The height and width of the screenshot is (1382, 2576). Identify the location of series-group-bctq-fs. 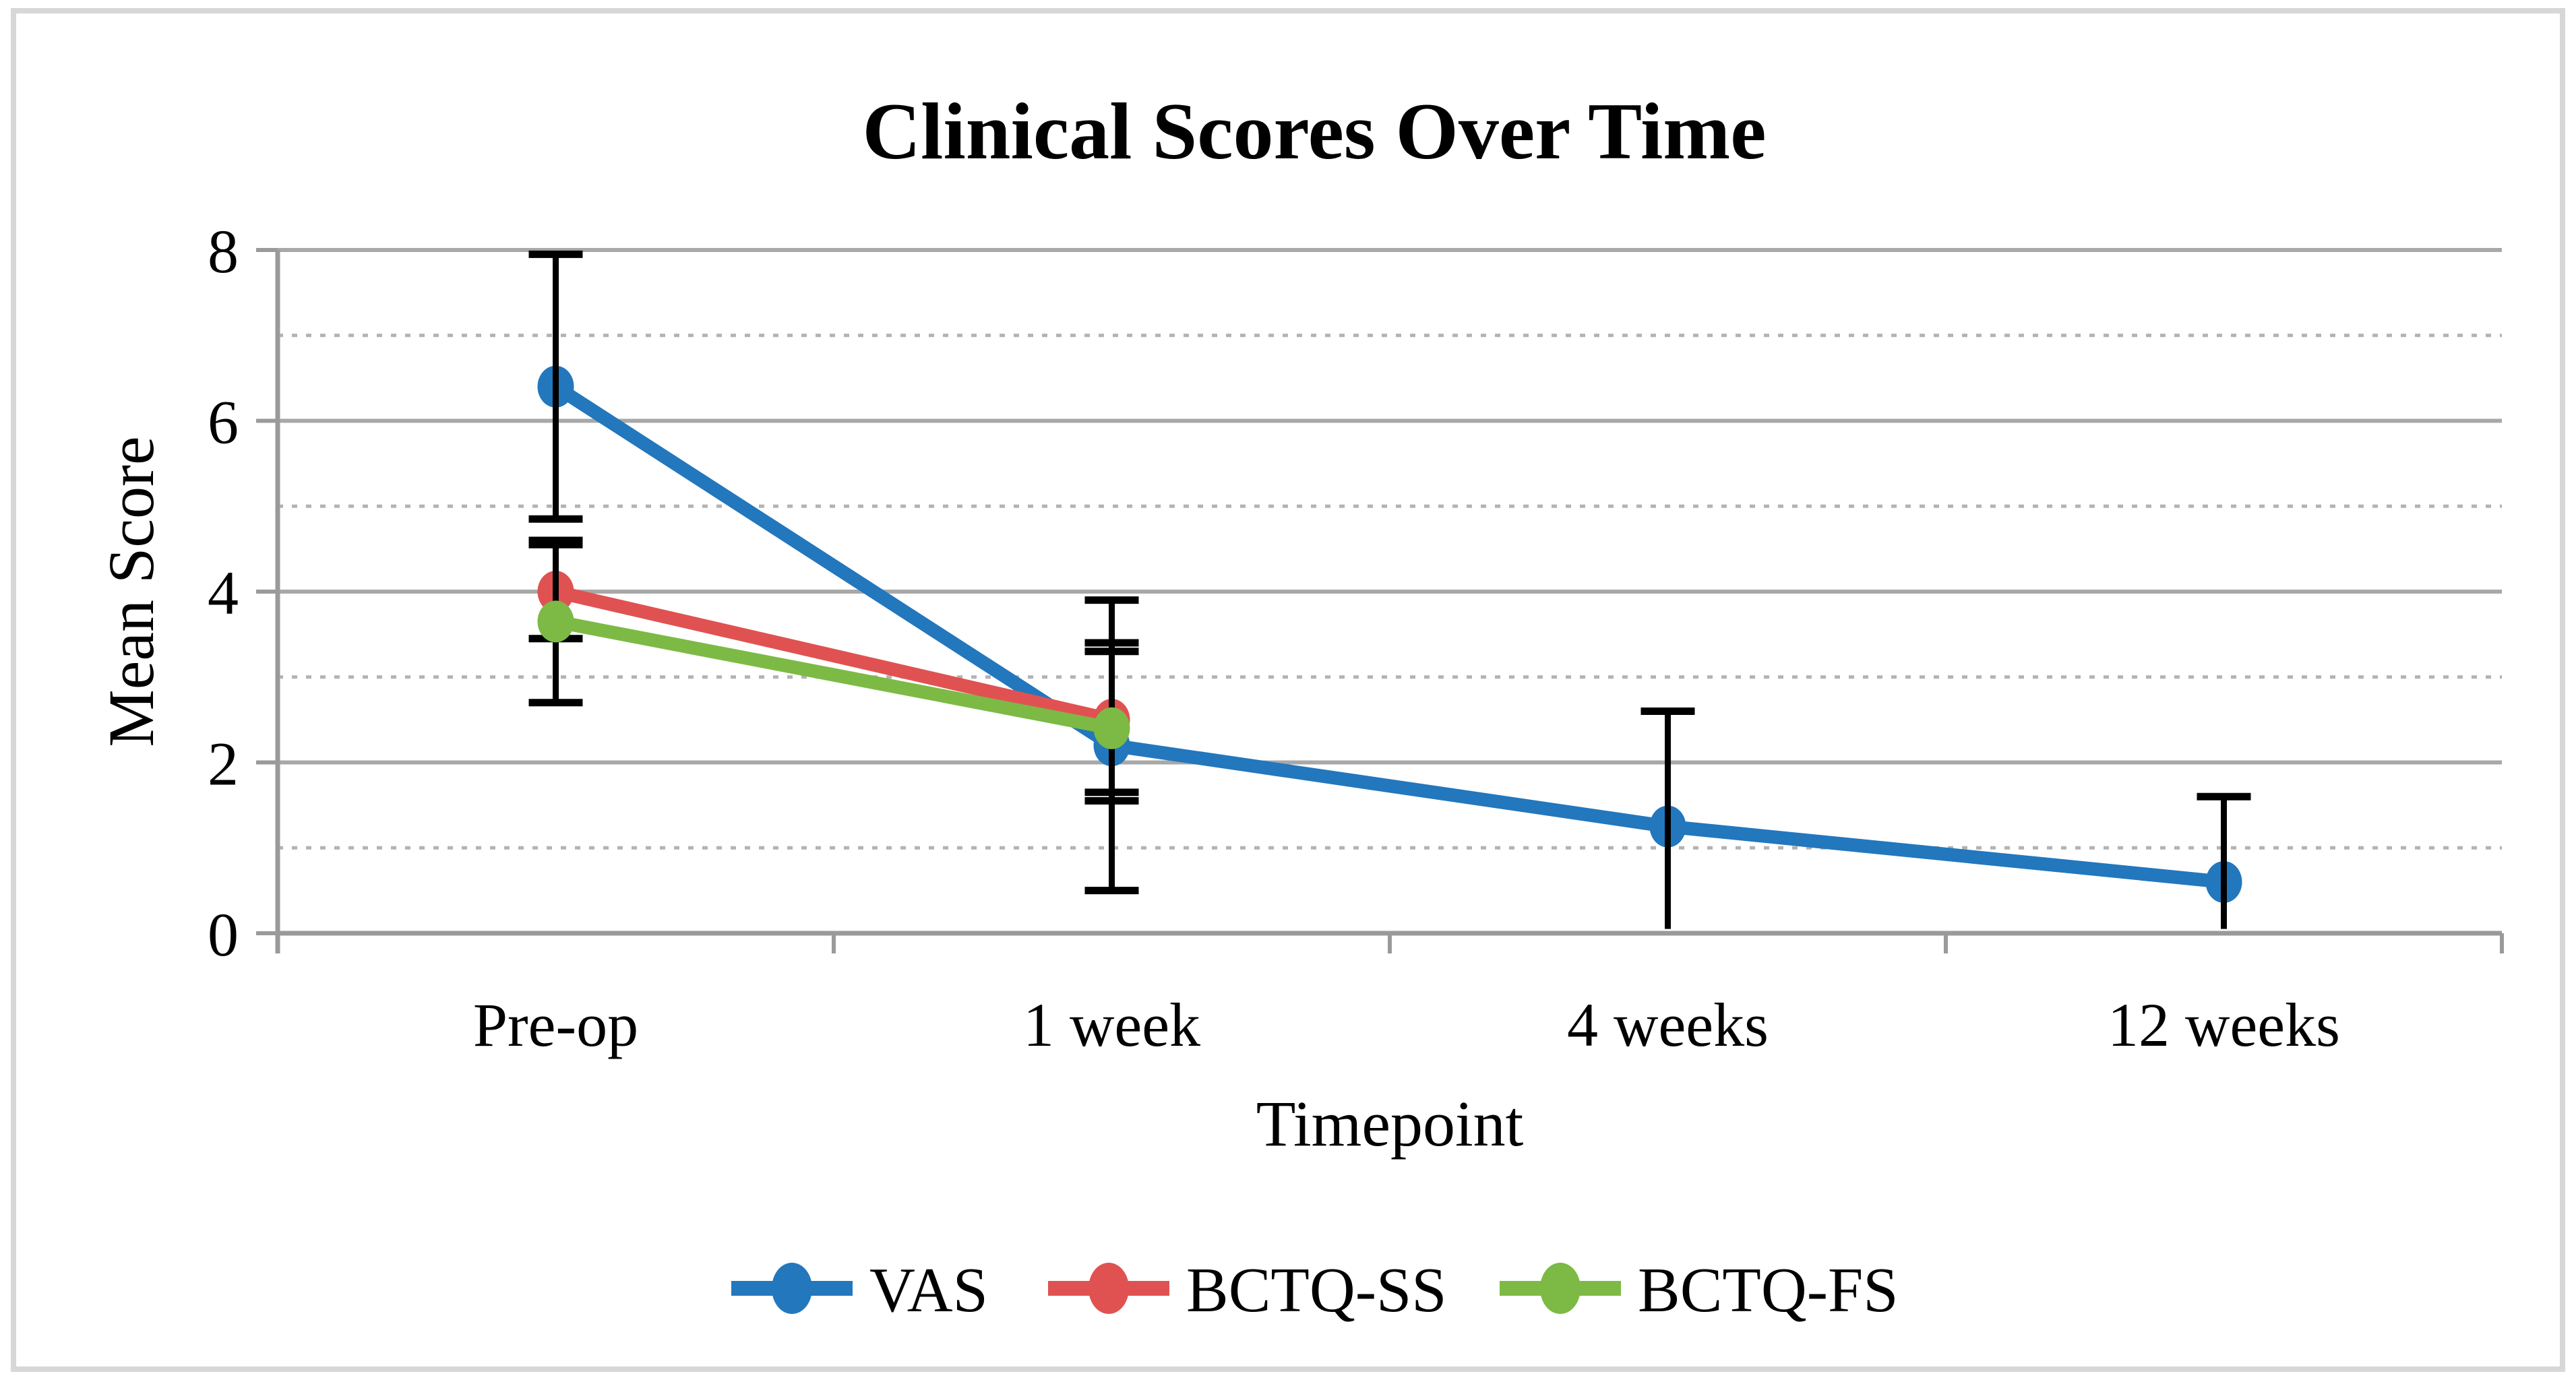
(833, 671).